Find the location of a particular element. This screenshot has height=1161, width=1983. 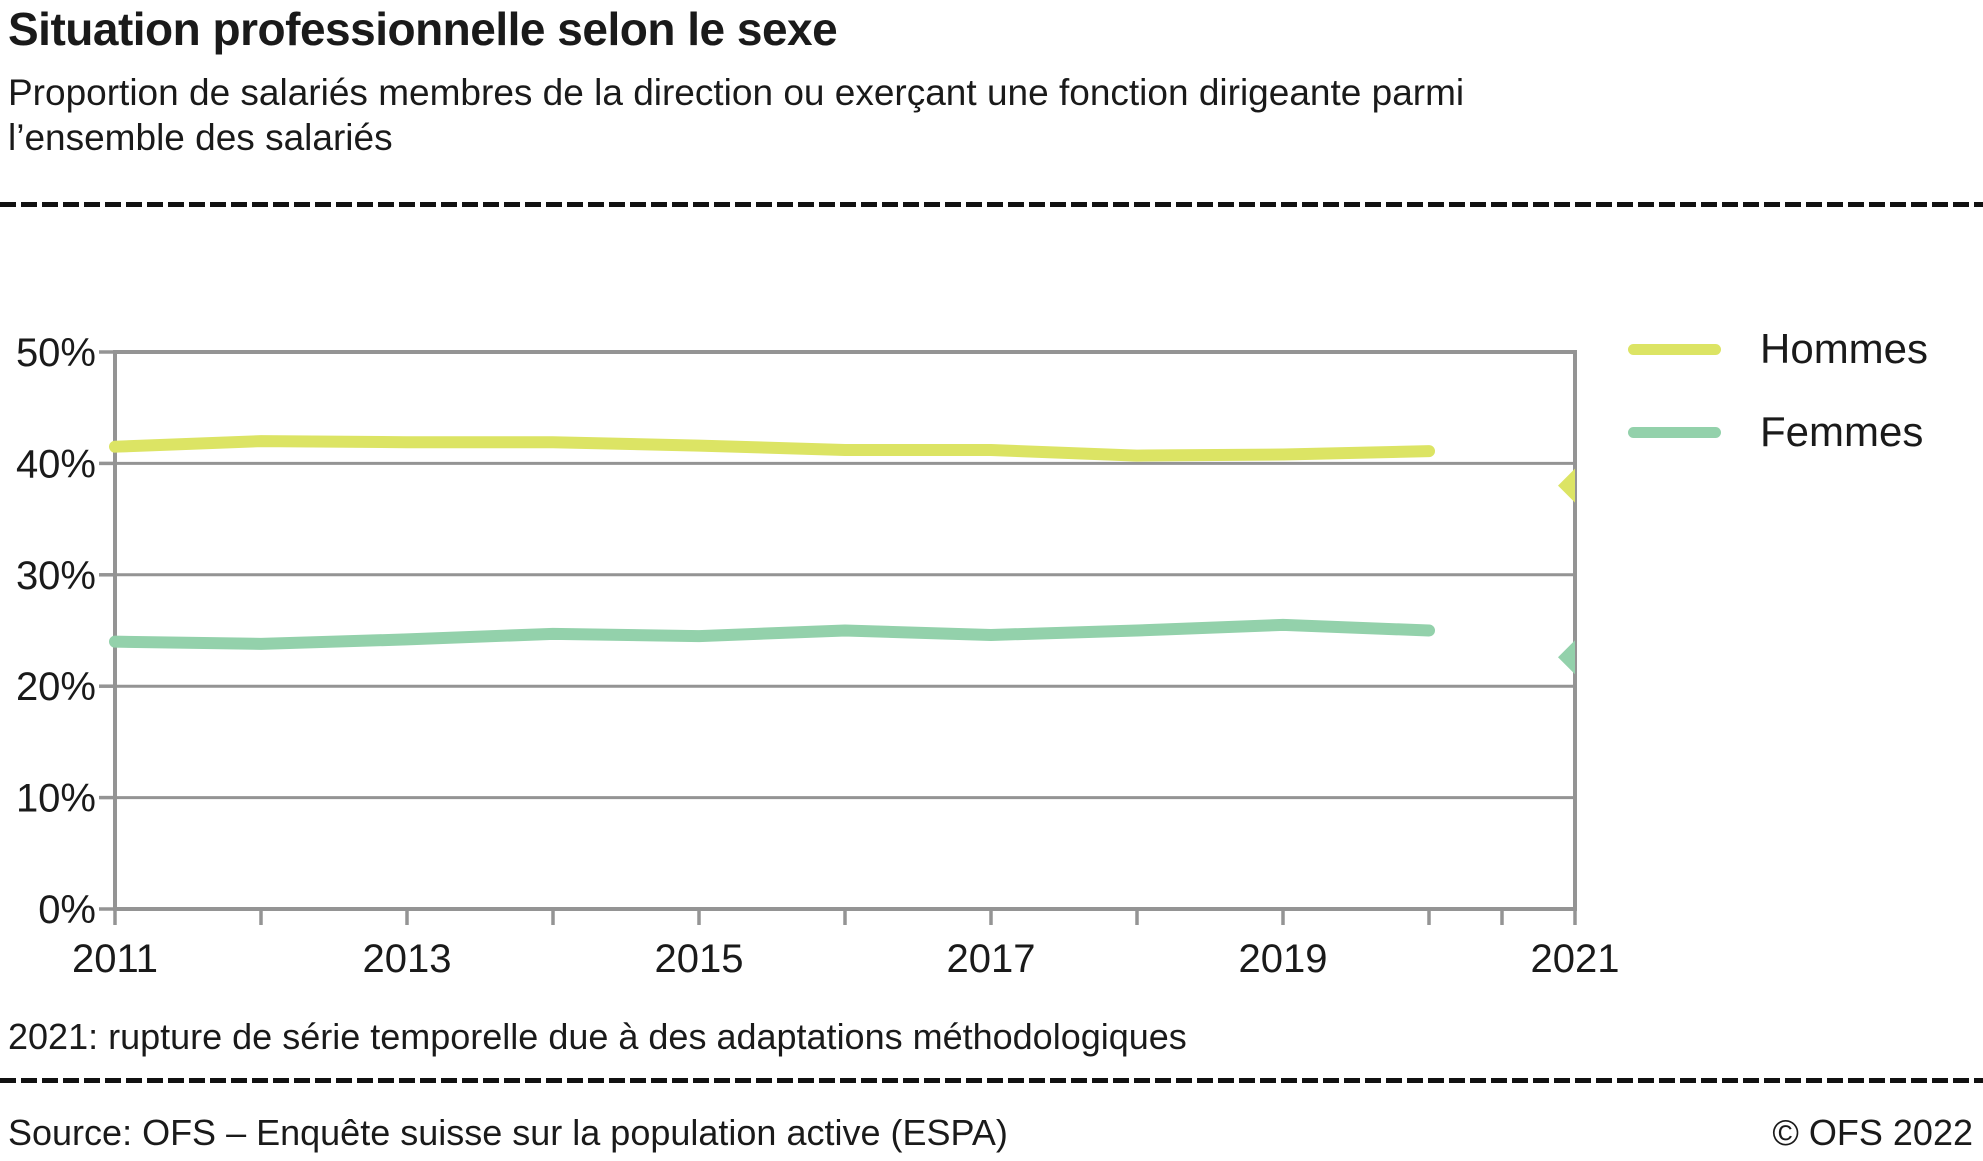

legend-swatch-hommes is located at coordinates (1674, 349).